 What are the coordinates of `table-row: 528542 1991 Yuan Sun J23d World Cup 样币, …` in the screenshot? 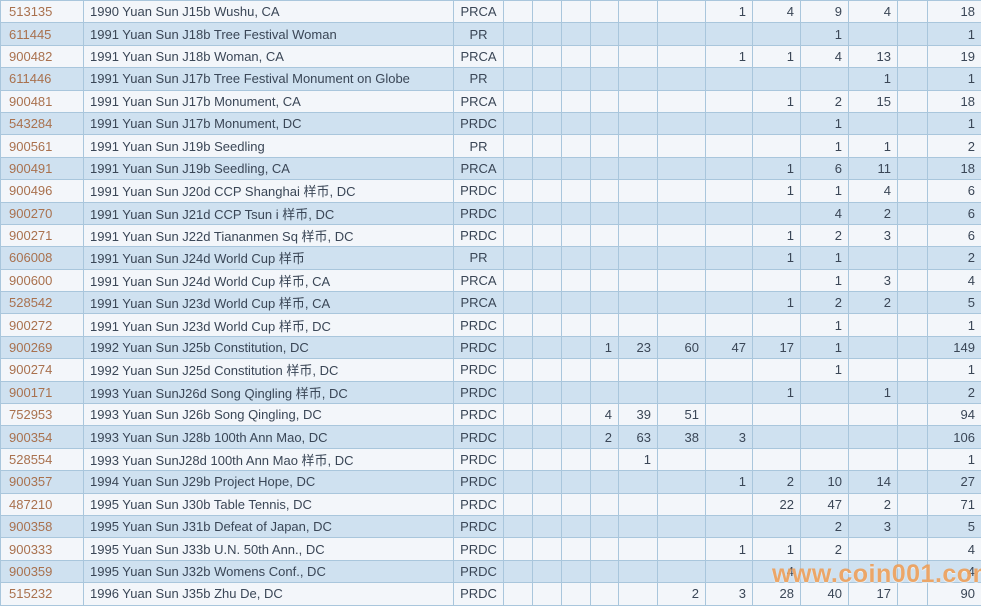 It's located at (491, 303).